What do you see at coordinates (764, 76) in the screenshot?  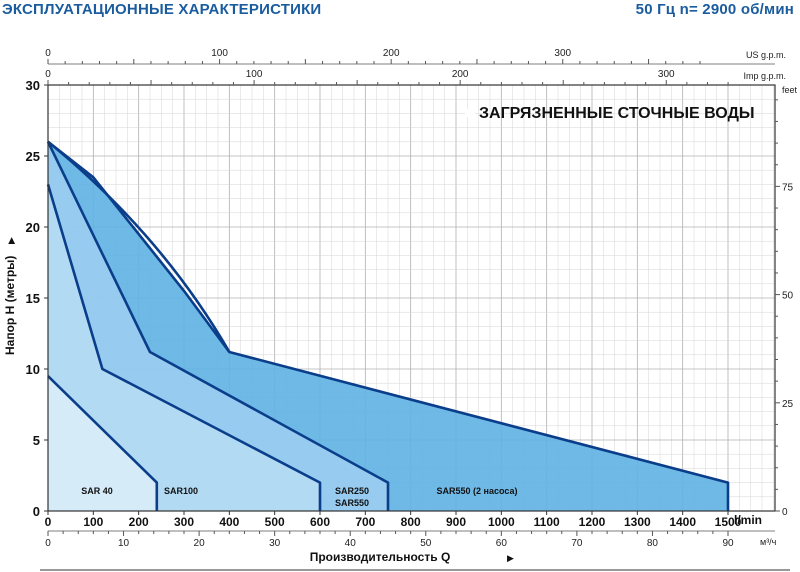 I see `imp-gpm-label: Imp g.p.m.` at bounding box center [764, 76].